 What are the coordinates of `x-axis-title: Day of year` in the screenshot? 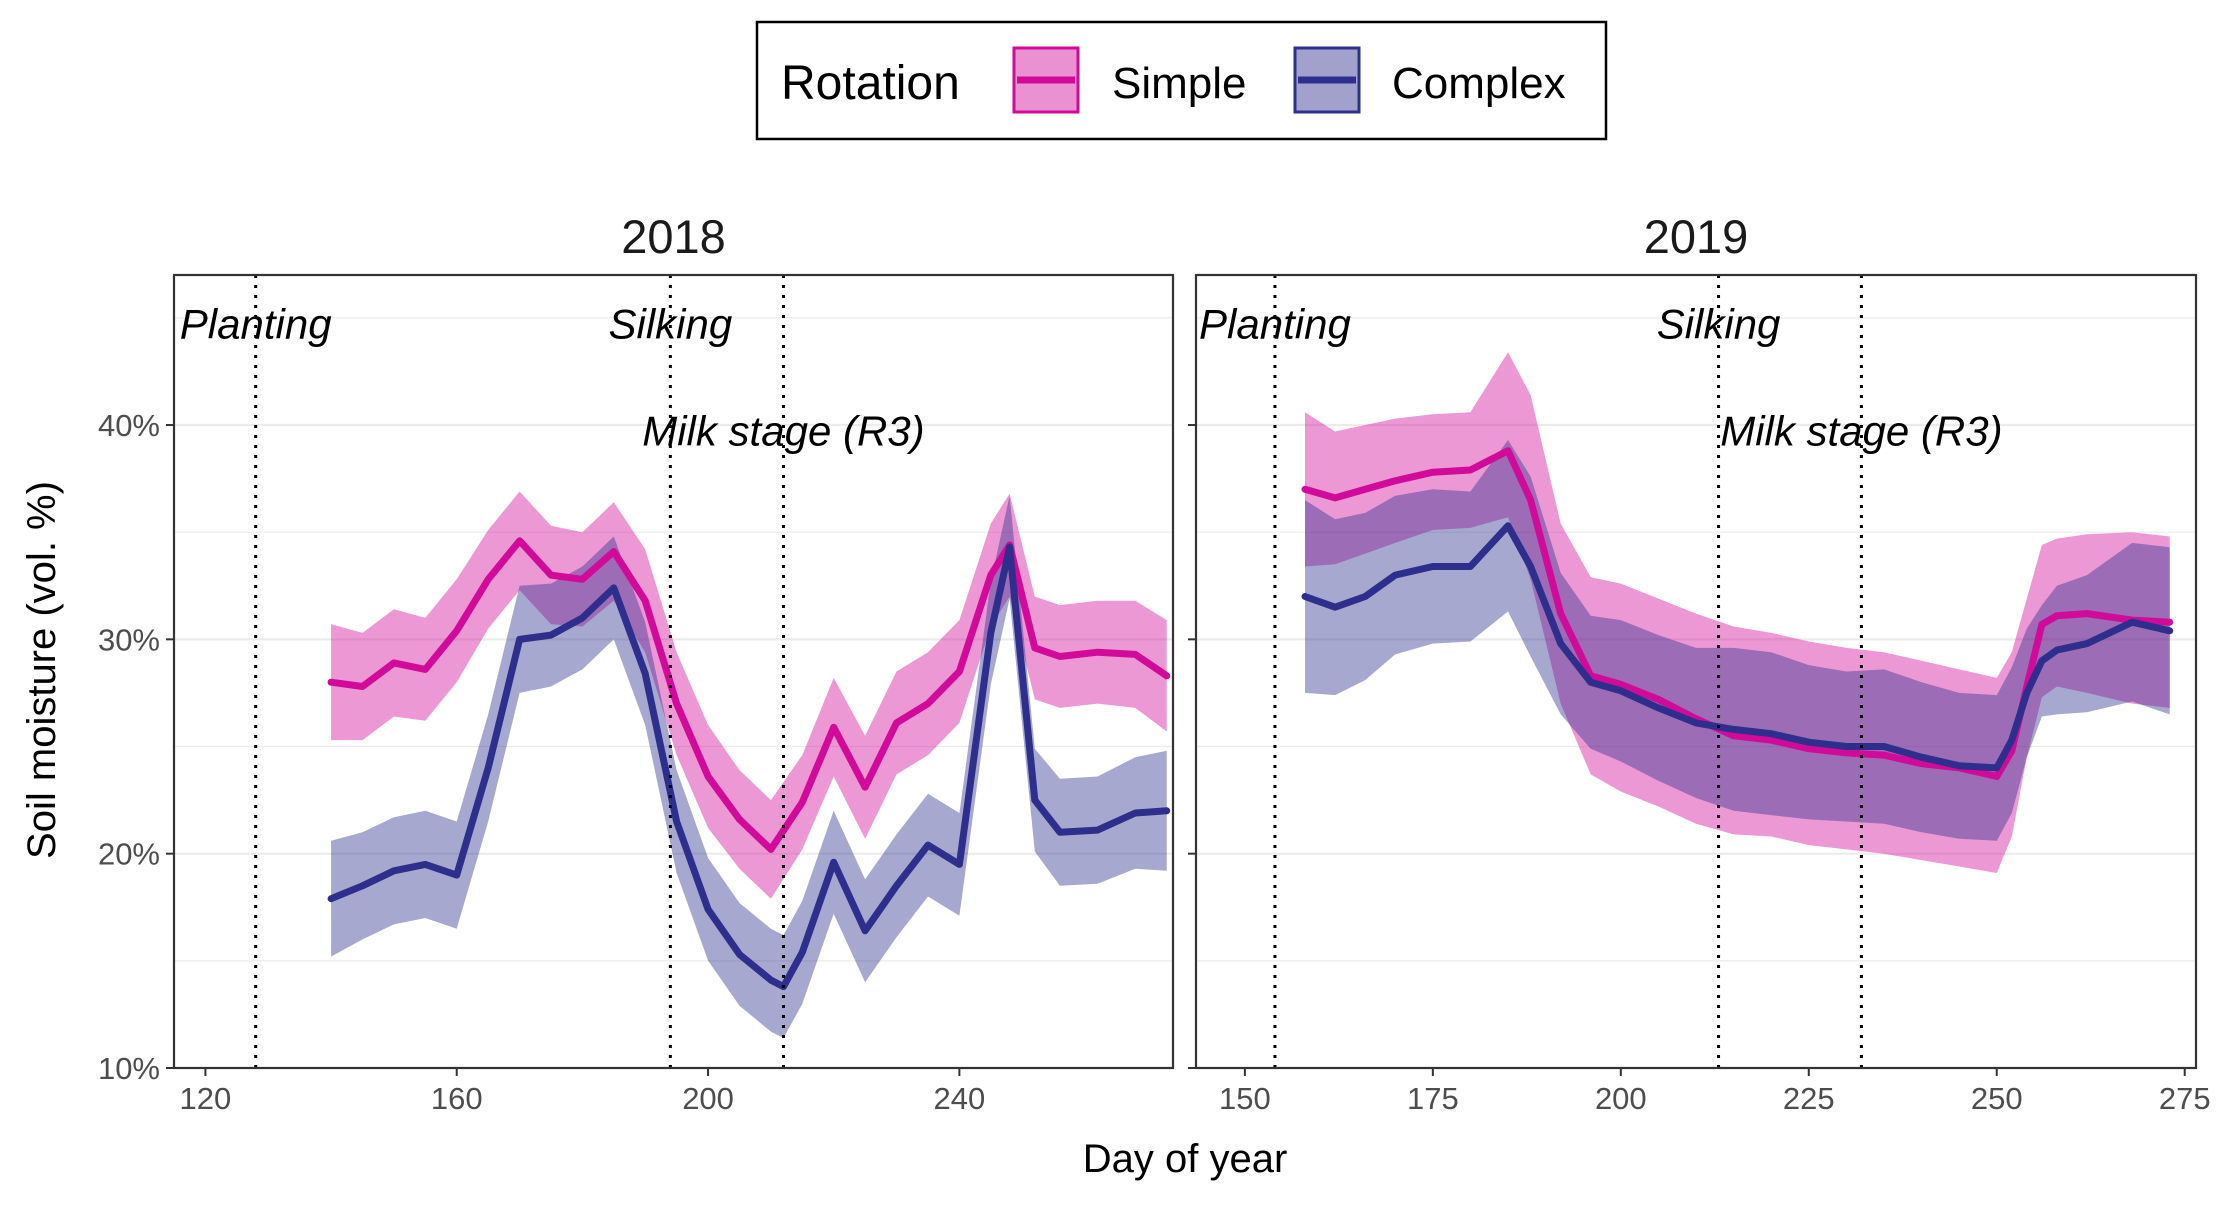 It's located at (1185, 1159).